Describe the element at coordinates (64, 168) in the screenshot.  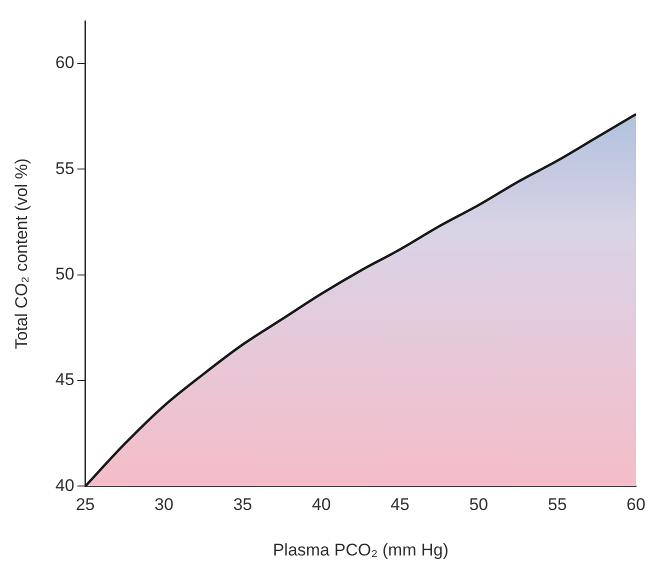
I see `y-tick-label: 55` at that location.